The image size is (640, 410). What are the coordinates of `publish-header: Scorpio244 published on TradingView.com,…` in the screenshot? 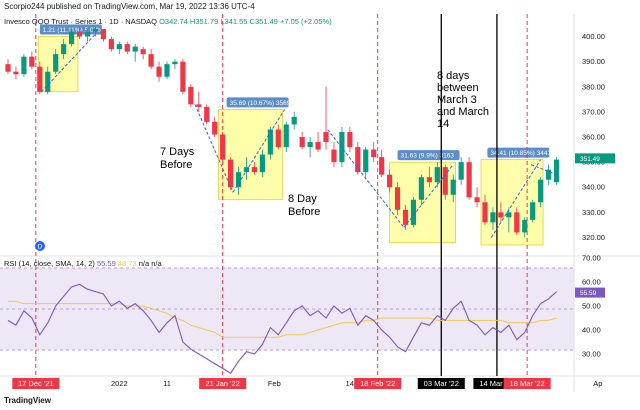 It's located at (129, 6).